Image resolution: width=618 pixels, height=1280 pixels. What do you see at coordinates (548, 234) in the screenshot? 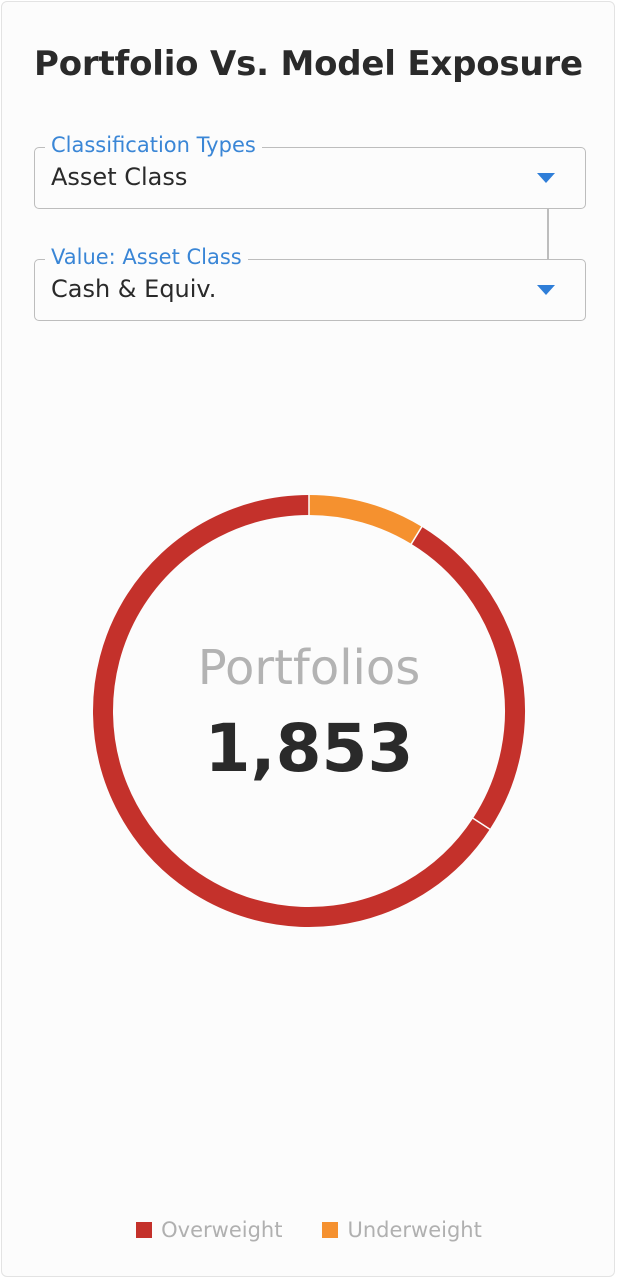
I see `filter-connector-line` at bounding box center [548, 234].